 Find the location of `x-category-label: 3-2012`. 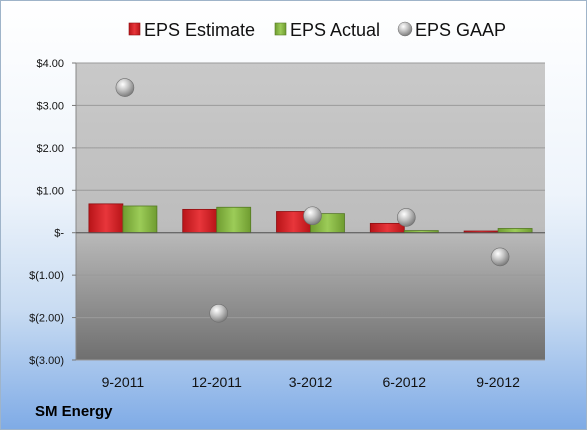

x-category-label: 3-2012 is located at coordinates (311, 382).